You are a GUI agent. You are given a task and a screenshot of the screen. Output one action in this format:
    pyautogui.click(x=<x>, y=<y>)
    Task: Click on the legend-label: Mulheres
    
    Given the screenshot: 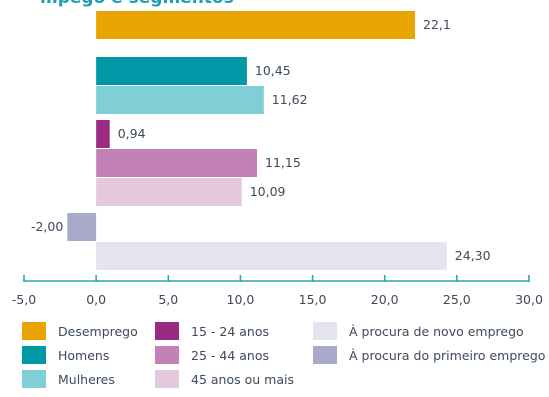 What is the action you would take?
    pyautogui.click(x=86, y=379)
    